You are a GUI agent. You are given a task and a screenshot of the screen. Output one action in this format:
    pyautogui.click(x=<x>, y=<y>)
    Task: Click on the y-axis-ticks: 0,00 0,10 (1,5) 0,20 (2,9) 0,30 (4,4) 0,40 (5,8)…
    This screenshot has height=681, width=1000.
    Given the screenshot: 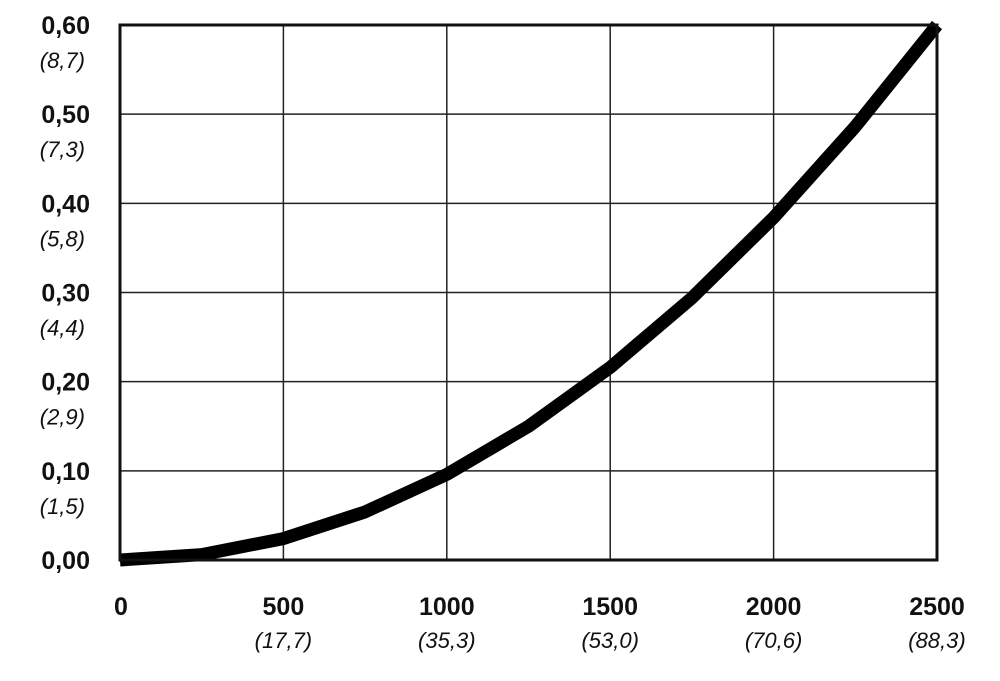 What is the action you would take?
    pyautogui.click(x=65, y=293)
    